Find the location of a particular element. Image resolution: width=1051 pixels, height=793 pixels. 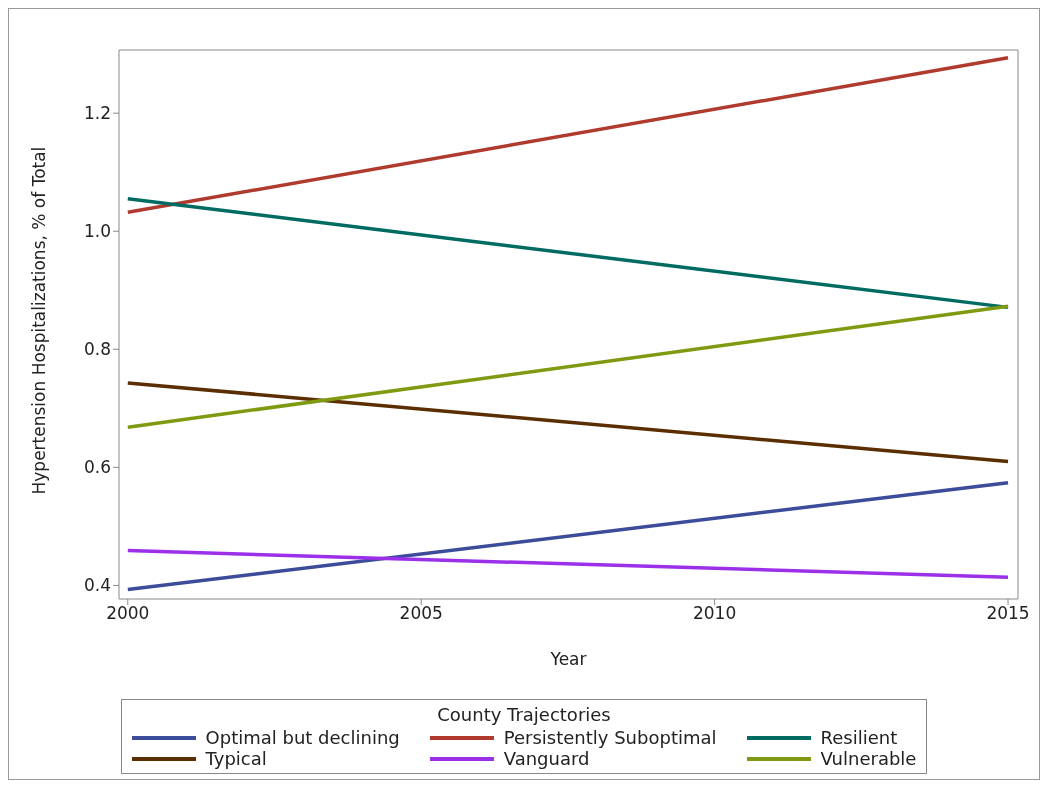

y-tick-label: 0.8 is located at coordinates (97, 349).